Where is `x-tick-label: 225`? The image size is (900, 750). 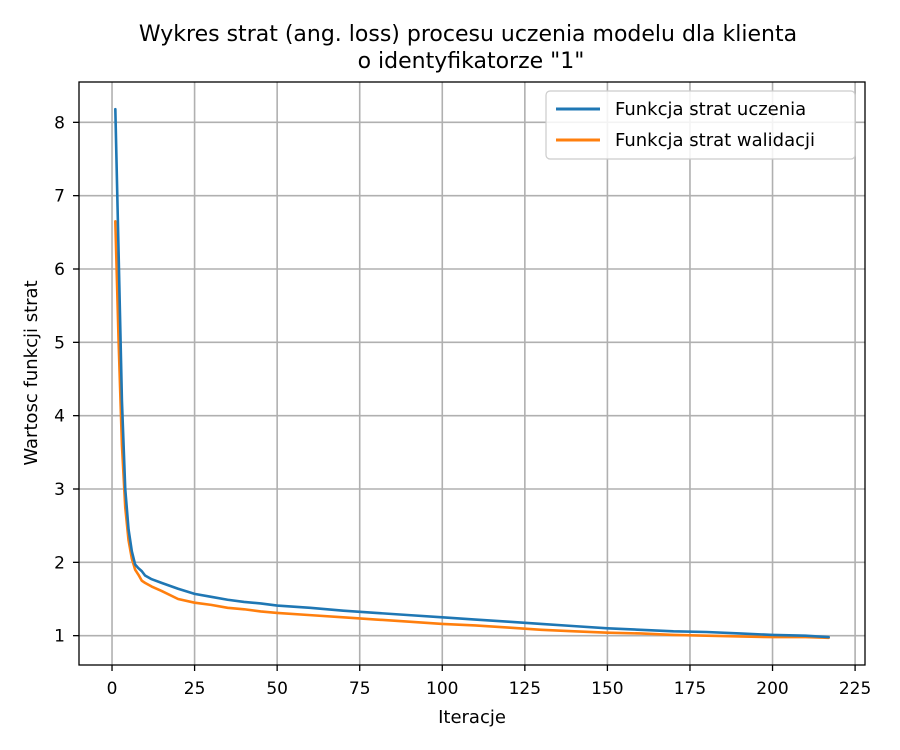 x-tick-label: 225 is located at coordinates (855, 689).